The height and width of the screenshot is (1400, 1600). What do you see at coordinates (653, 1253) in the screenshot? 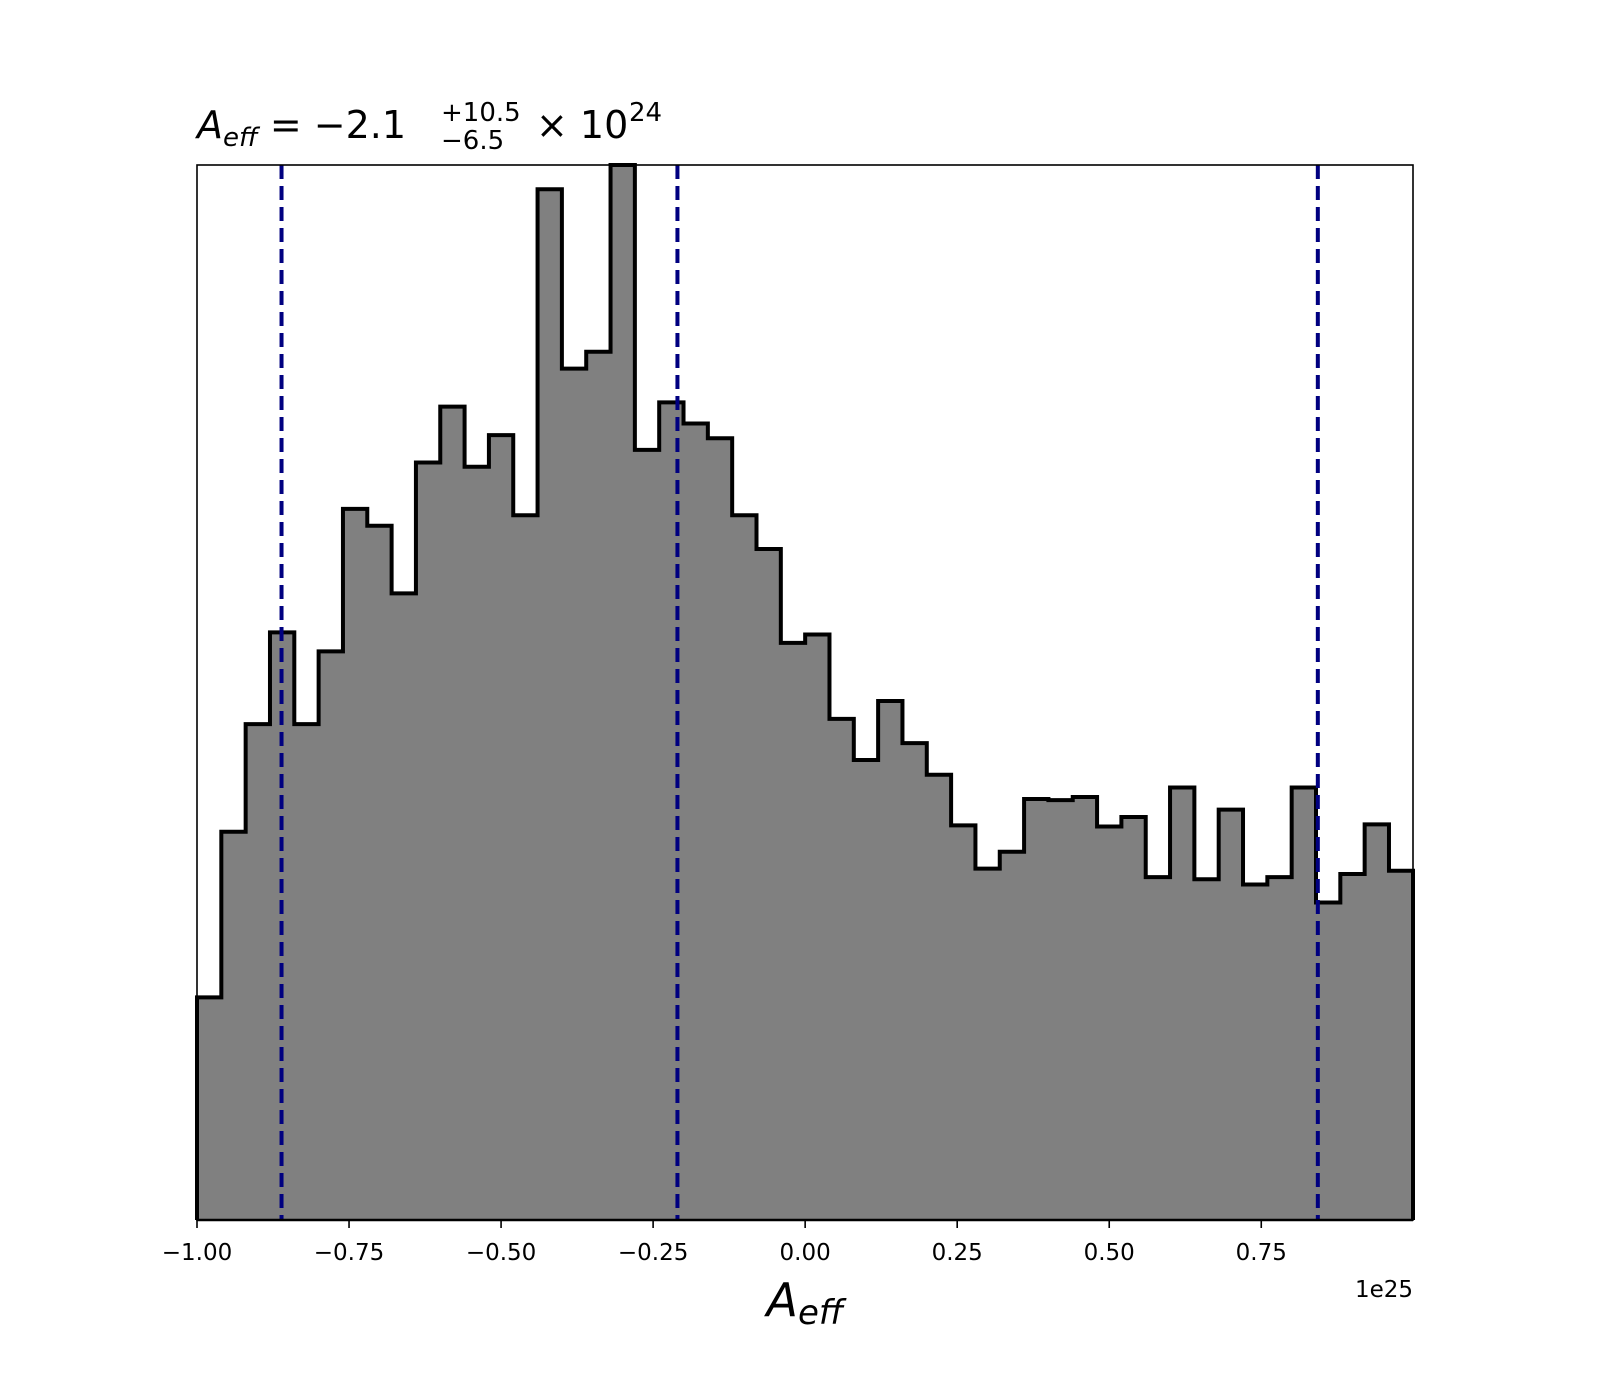
I see `x-tick-label: −0.25` at bounding box center [653, 1253].